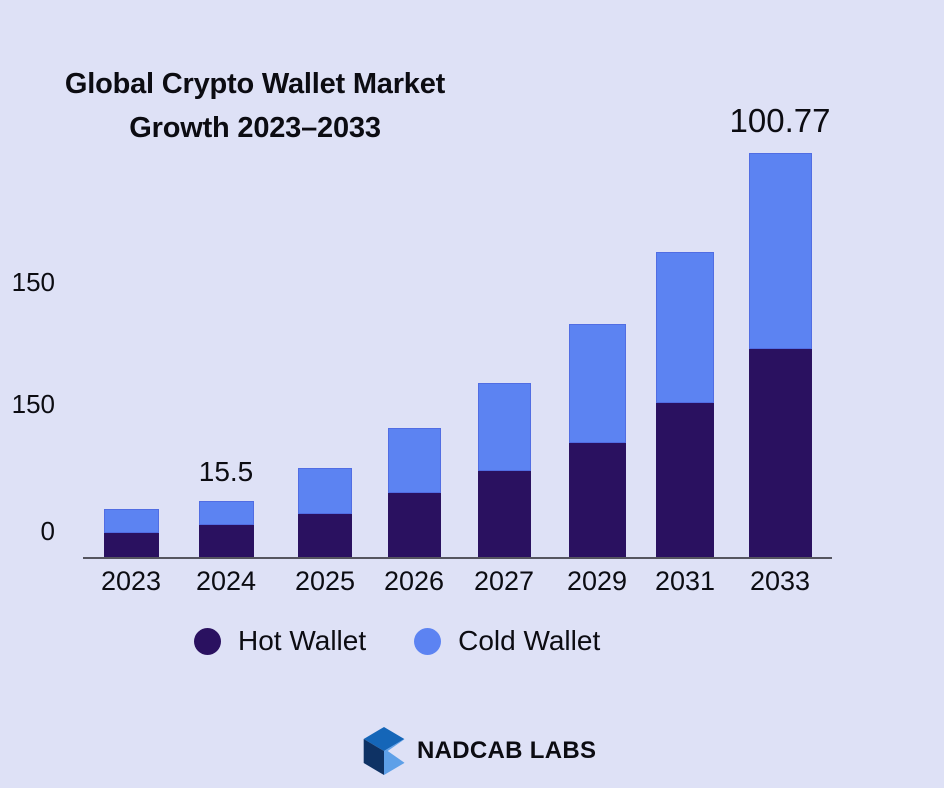 The width and height of the screenshot is (944, 788). Describe the element at coordinates (685, 581) in the screenshot. I see `x-axis-label-2031: 2031` at that location.